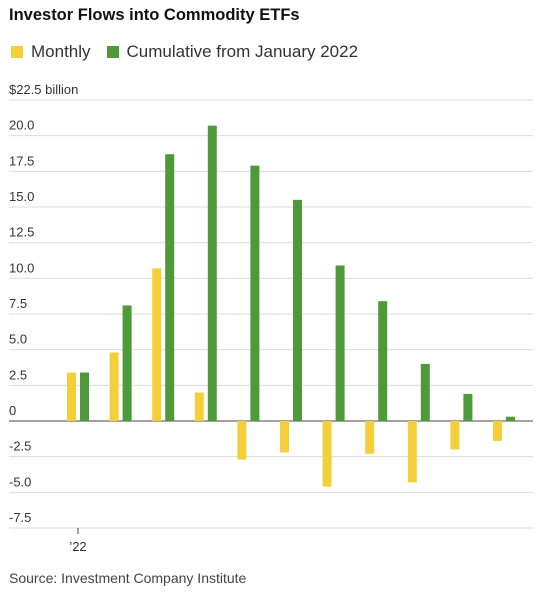  What do you see at coordinates (21, 196) in the screenshot?
I see `y-tick-label: 15.0` at bounding box center [21, 196].